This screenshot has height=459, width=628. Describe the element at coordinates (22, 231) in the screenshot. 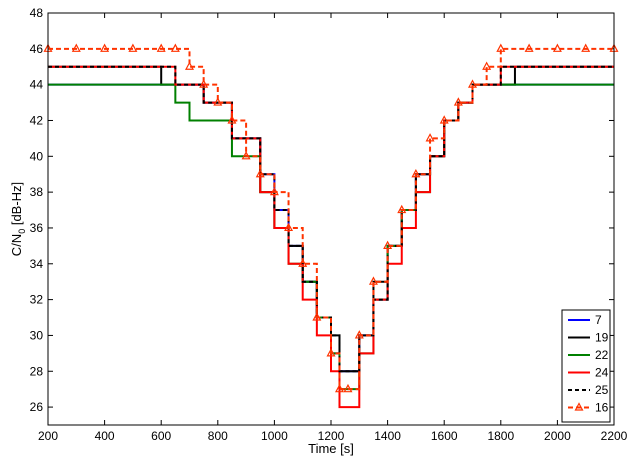

I see `y-axis-label-sub: 0` at that location.